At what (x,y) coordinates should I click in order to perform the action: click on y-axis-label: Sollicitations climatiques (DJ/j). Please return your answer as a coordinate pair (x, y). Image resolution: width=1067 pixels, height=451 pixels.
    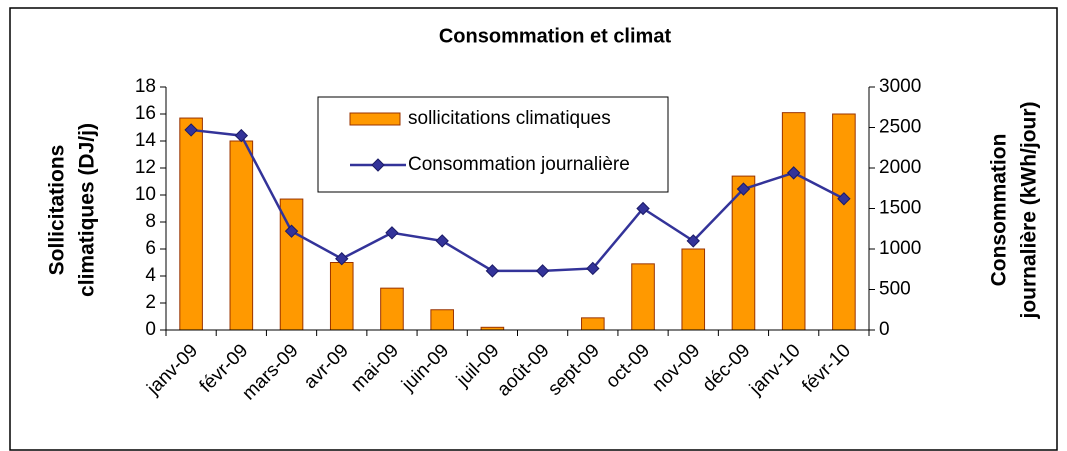
    Looking at the image, I should click on (72, 210).